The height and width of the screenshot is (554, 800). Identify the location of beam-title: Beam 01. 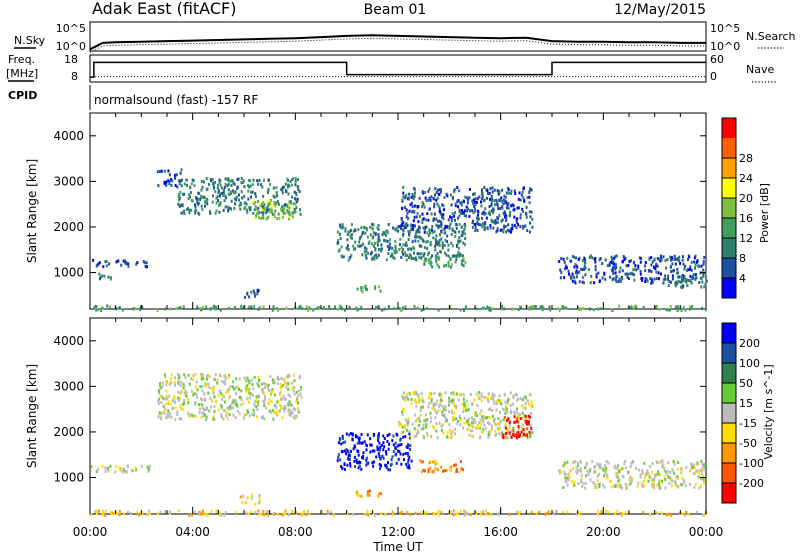
(395, 10).